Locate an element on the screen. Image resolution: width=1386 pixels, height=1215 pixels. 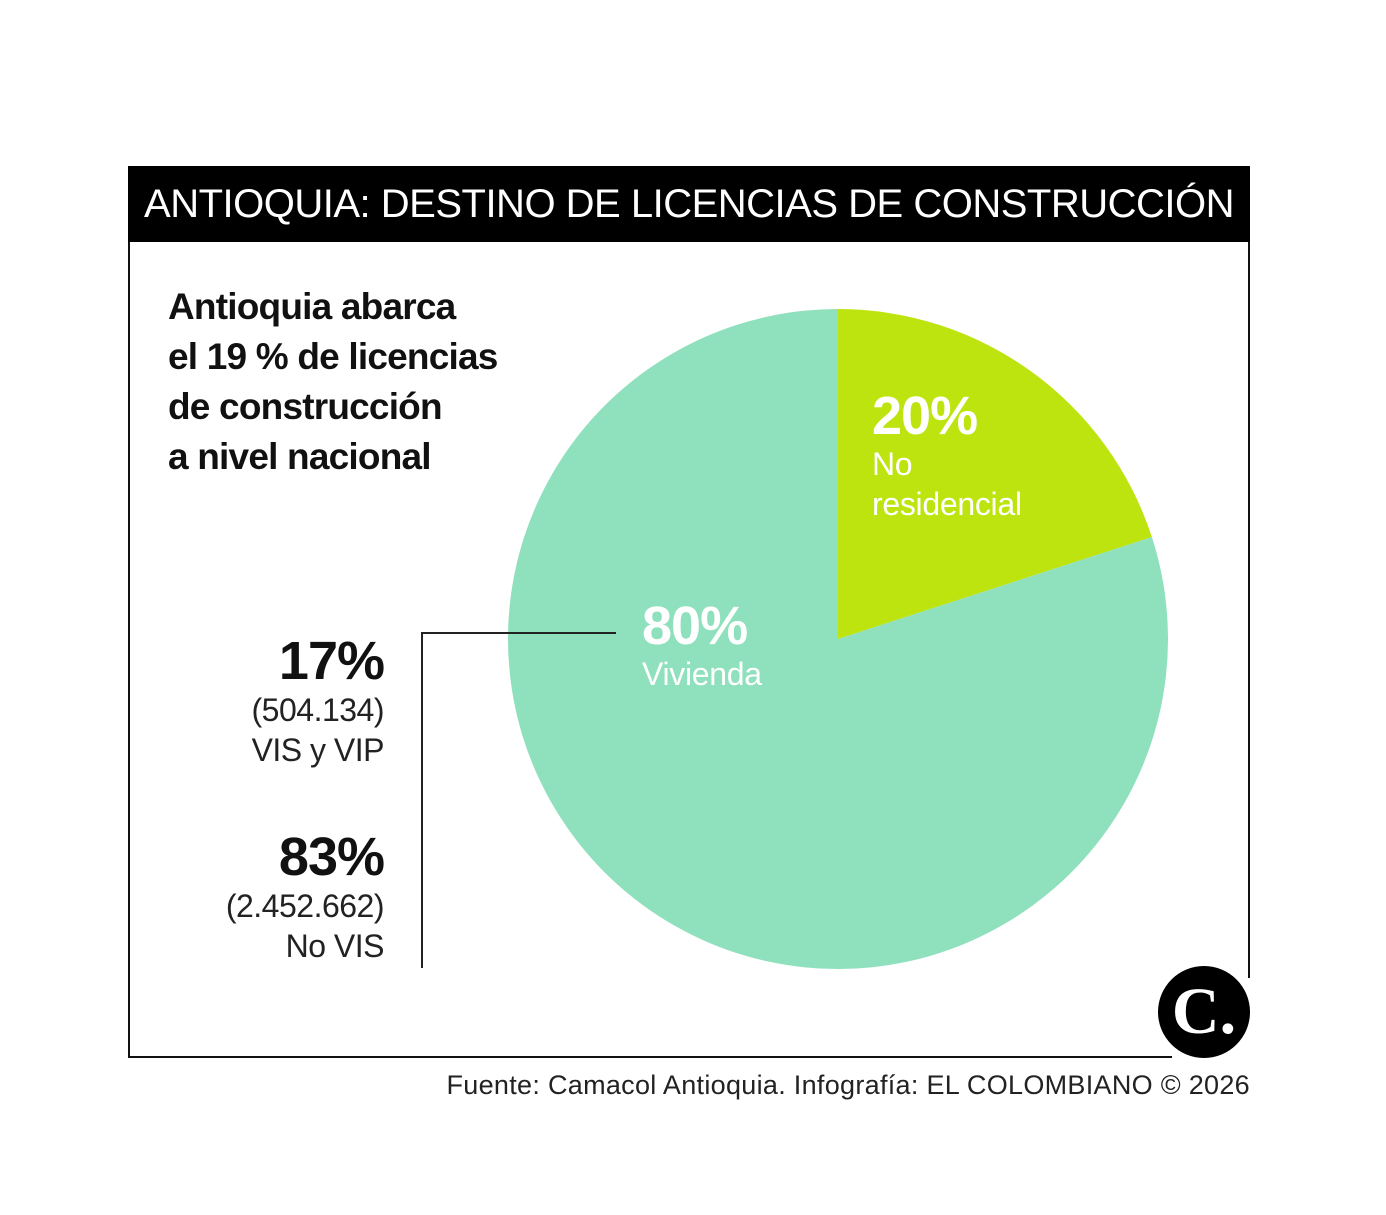
breakdown-pct: 83% is located at coordinates (331, 857).